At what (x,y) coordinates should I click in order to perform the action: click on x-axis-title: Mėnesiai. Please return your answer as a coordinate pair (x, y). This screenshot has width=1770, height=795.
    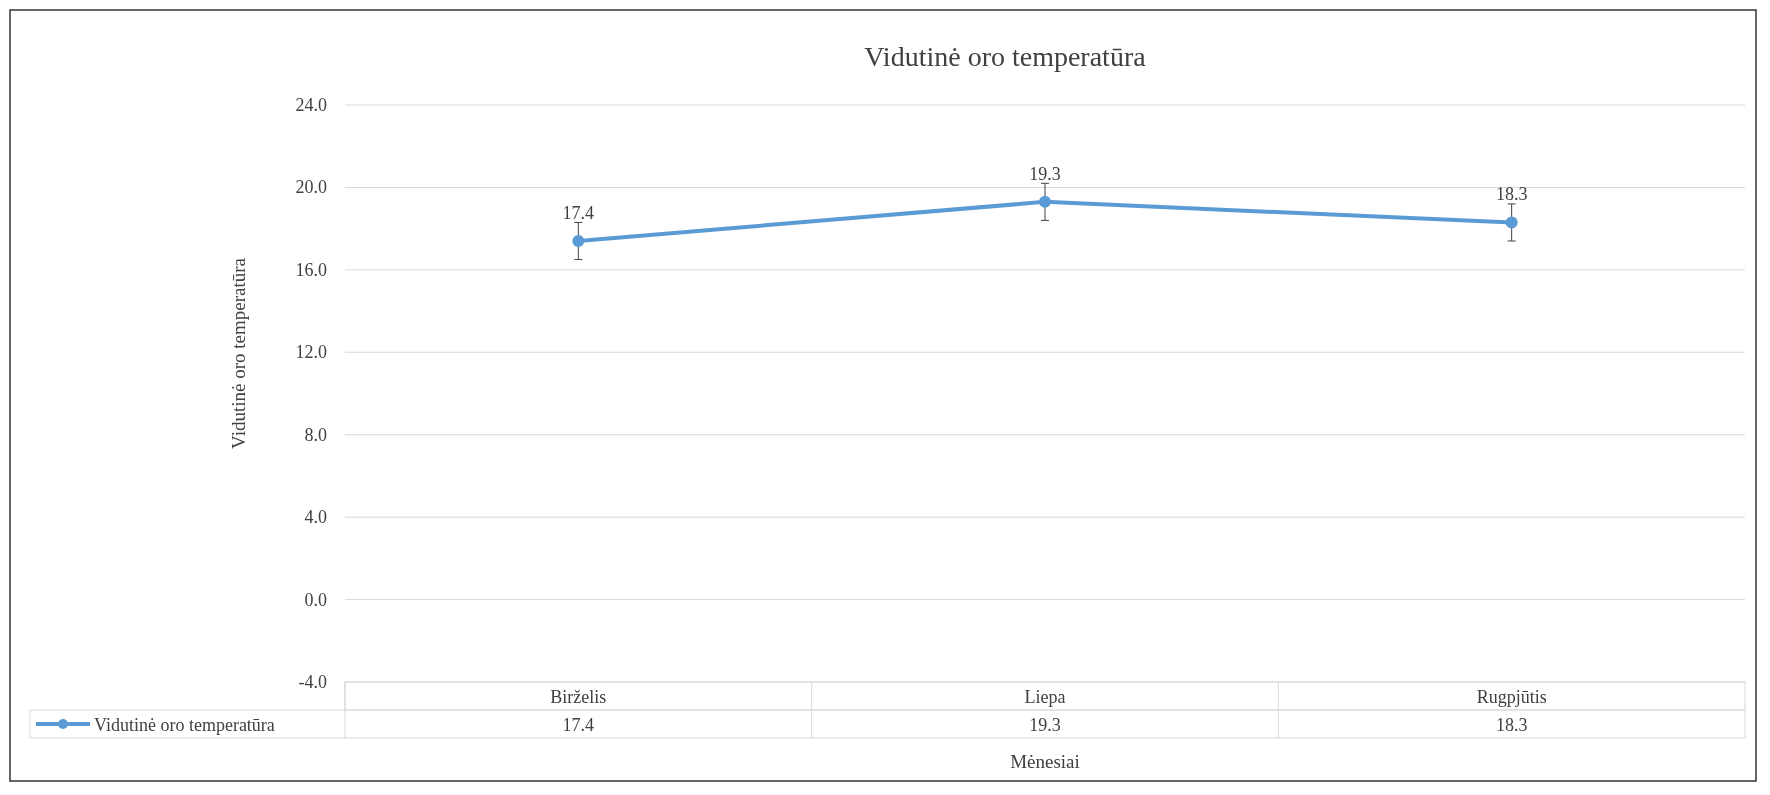
    Looking at the image, I should click on (1045, 761).